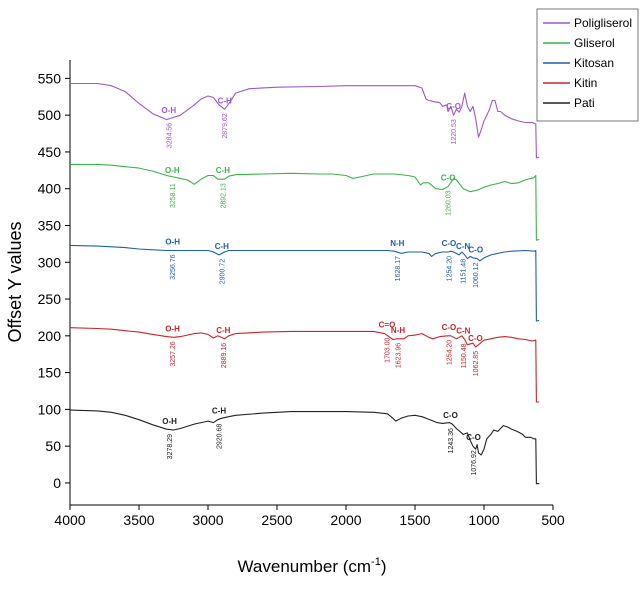 The width and height of the screenshot is (644, 589). What do you see at coordinates (584, 103) in the screenshot?
I see `legend-item-pati: Pati` at bounding box center [584, 103].